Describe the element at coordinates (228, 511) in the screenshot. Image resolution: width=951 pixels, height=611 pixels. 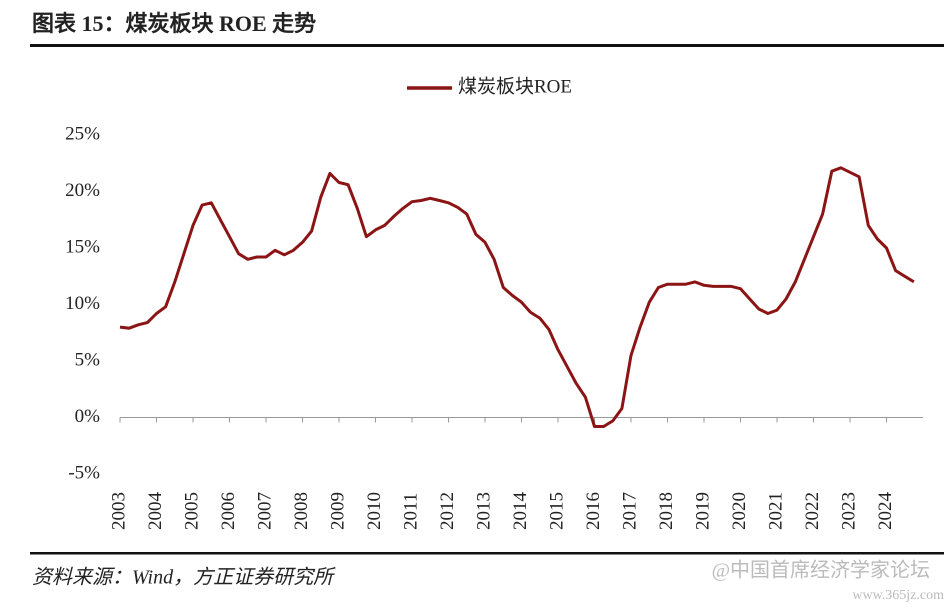
I see `x-tick-label: 2006` at that location.